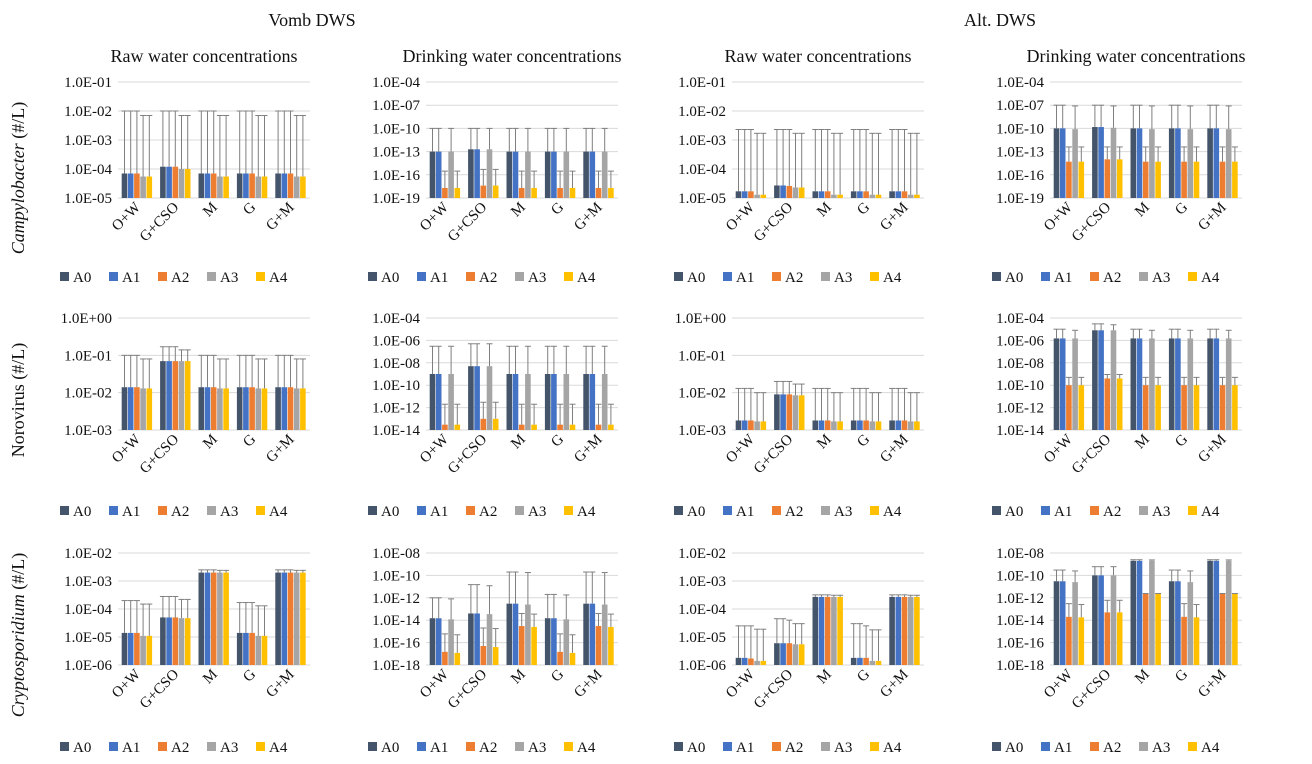  What do you see at coordinates (700, 319) in the screenshot?
I see `y-tick-label: 1.0E+00` at bounding box center [700, 319].